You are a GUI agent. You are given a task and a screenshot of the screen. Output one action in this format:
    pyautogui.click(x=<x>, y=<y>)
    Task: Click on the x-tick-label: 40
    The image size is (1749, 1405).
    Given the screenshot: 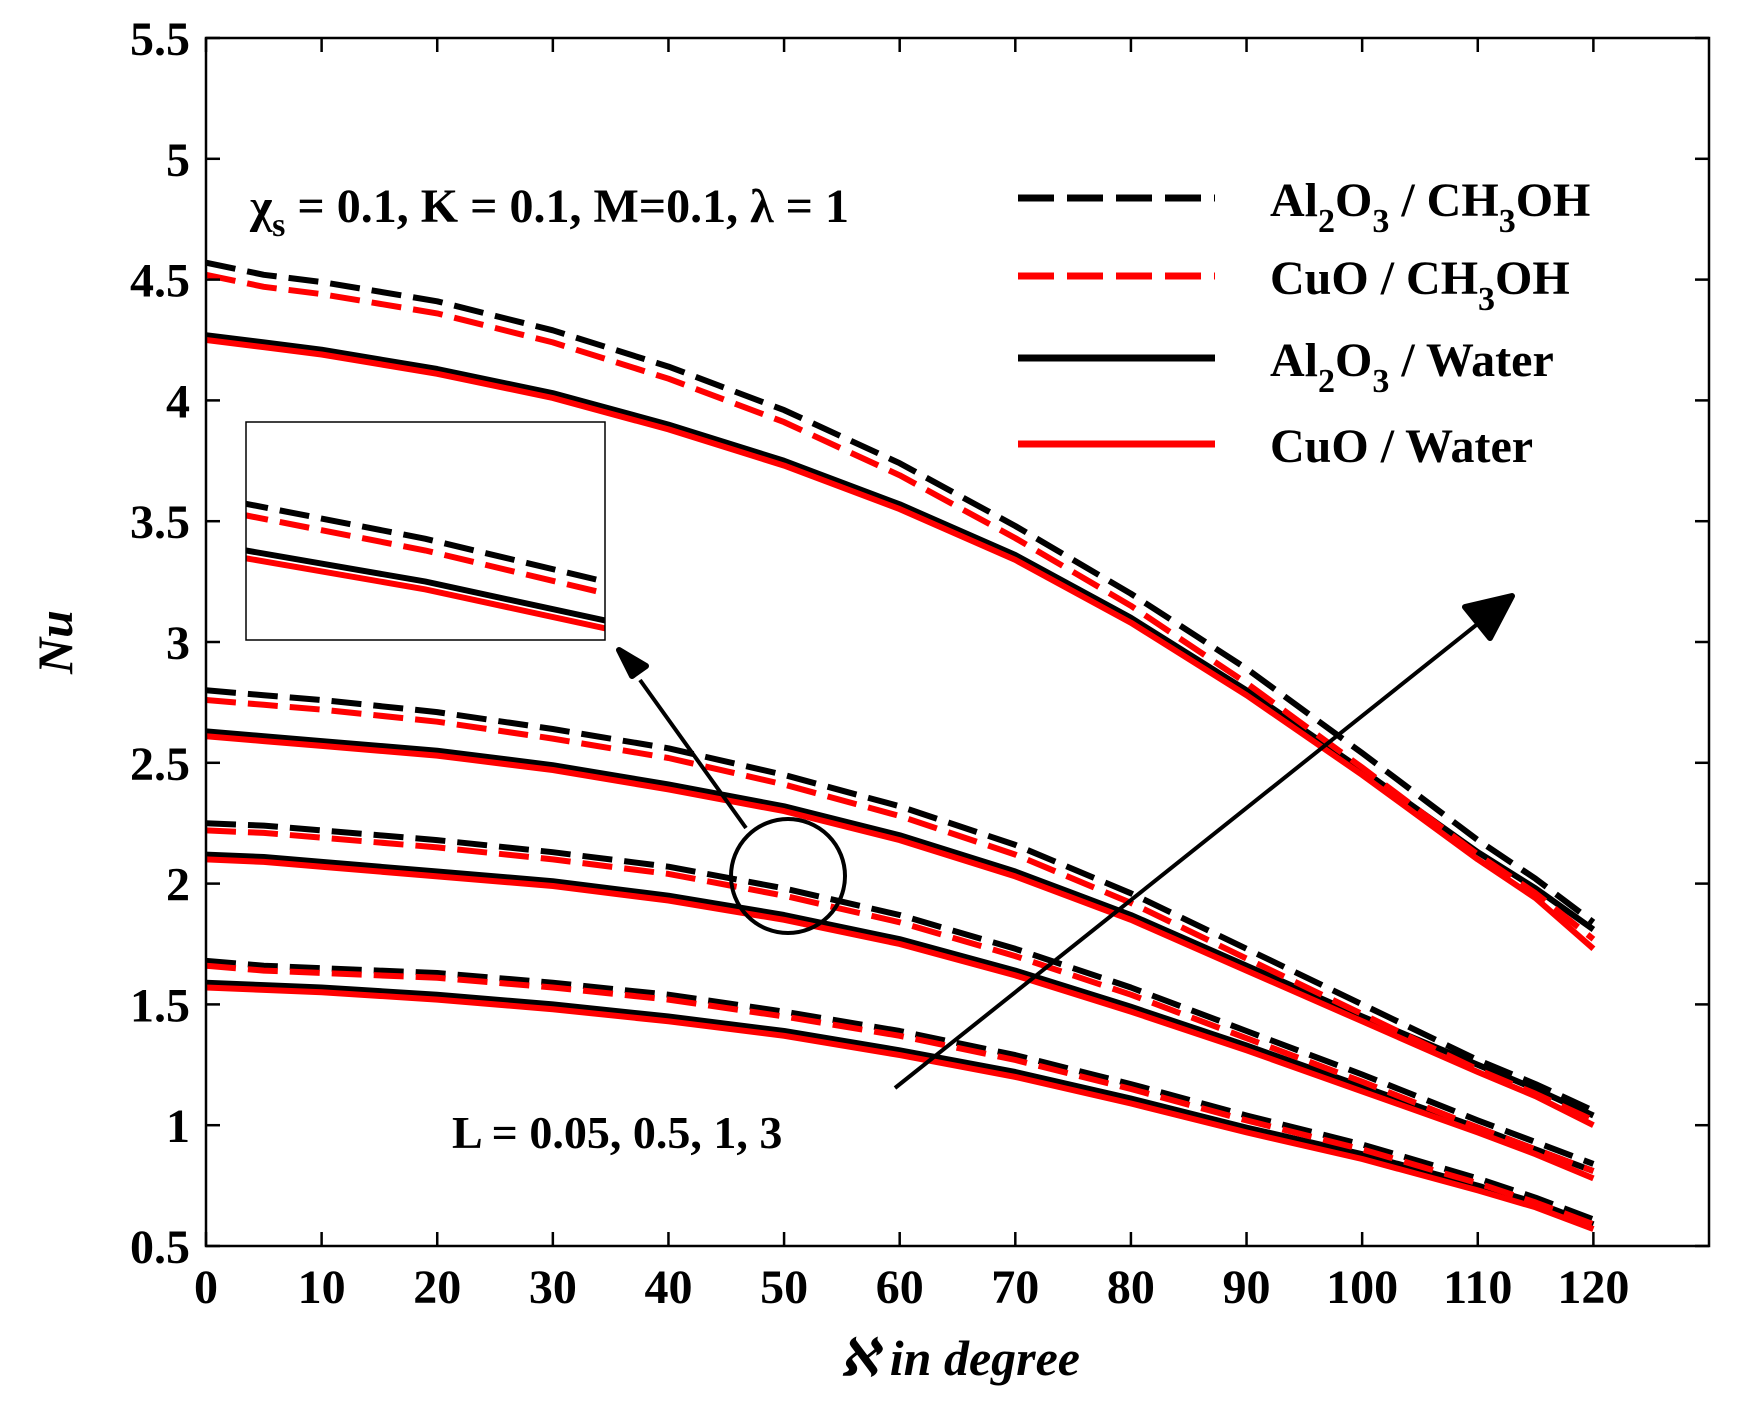 What is the action you would take?
    pyautogui.click(x=668, y=1287)
    